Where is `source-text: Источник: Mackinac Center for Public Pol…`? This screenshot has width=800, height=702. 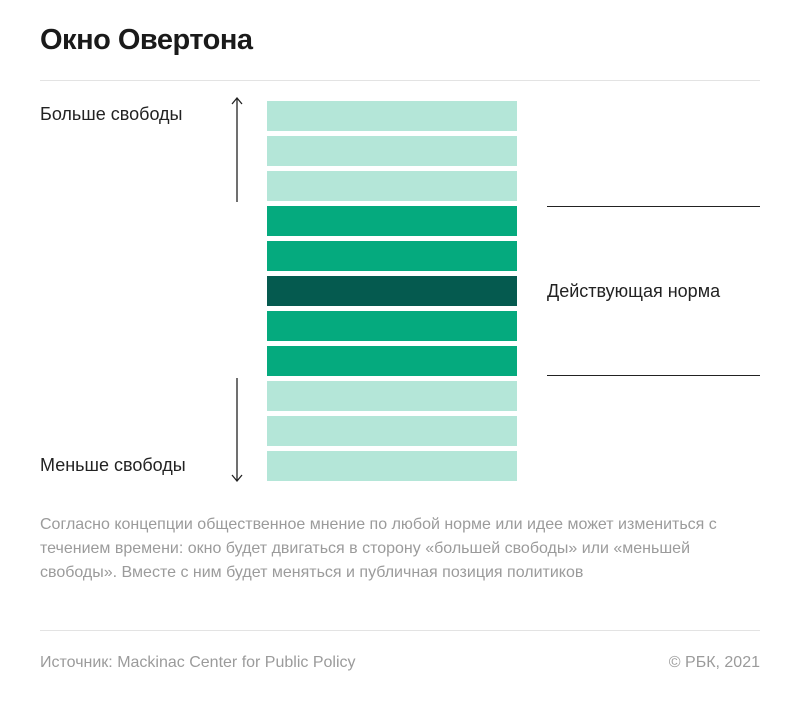 source-text: Источник: Mackinac Center for Public Pol… is located at coordinates (198, 662).